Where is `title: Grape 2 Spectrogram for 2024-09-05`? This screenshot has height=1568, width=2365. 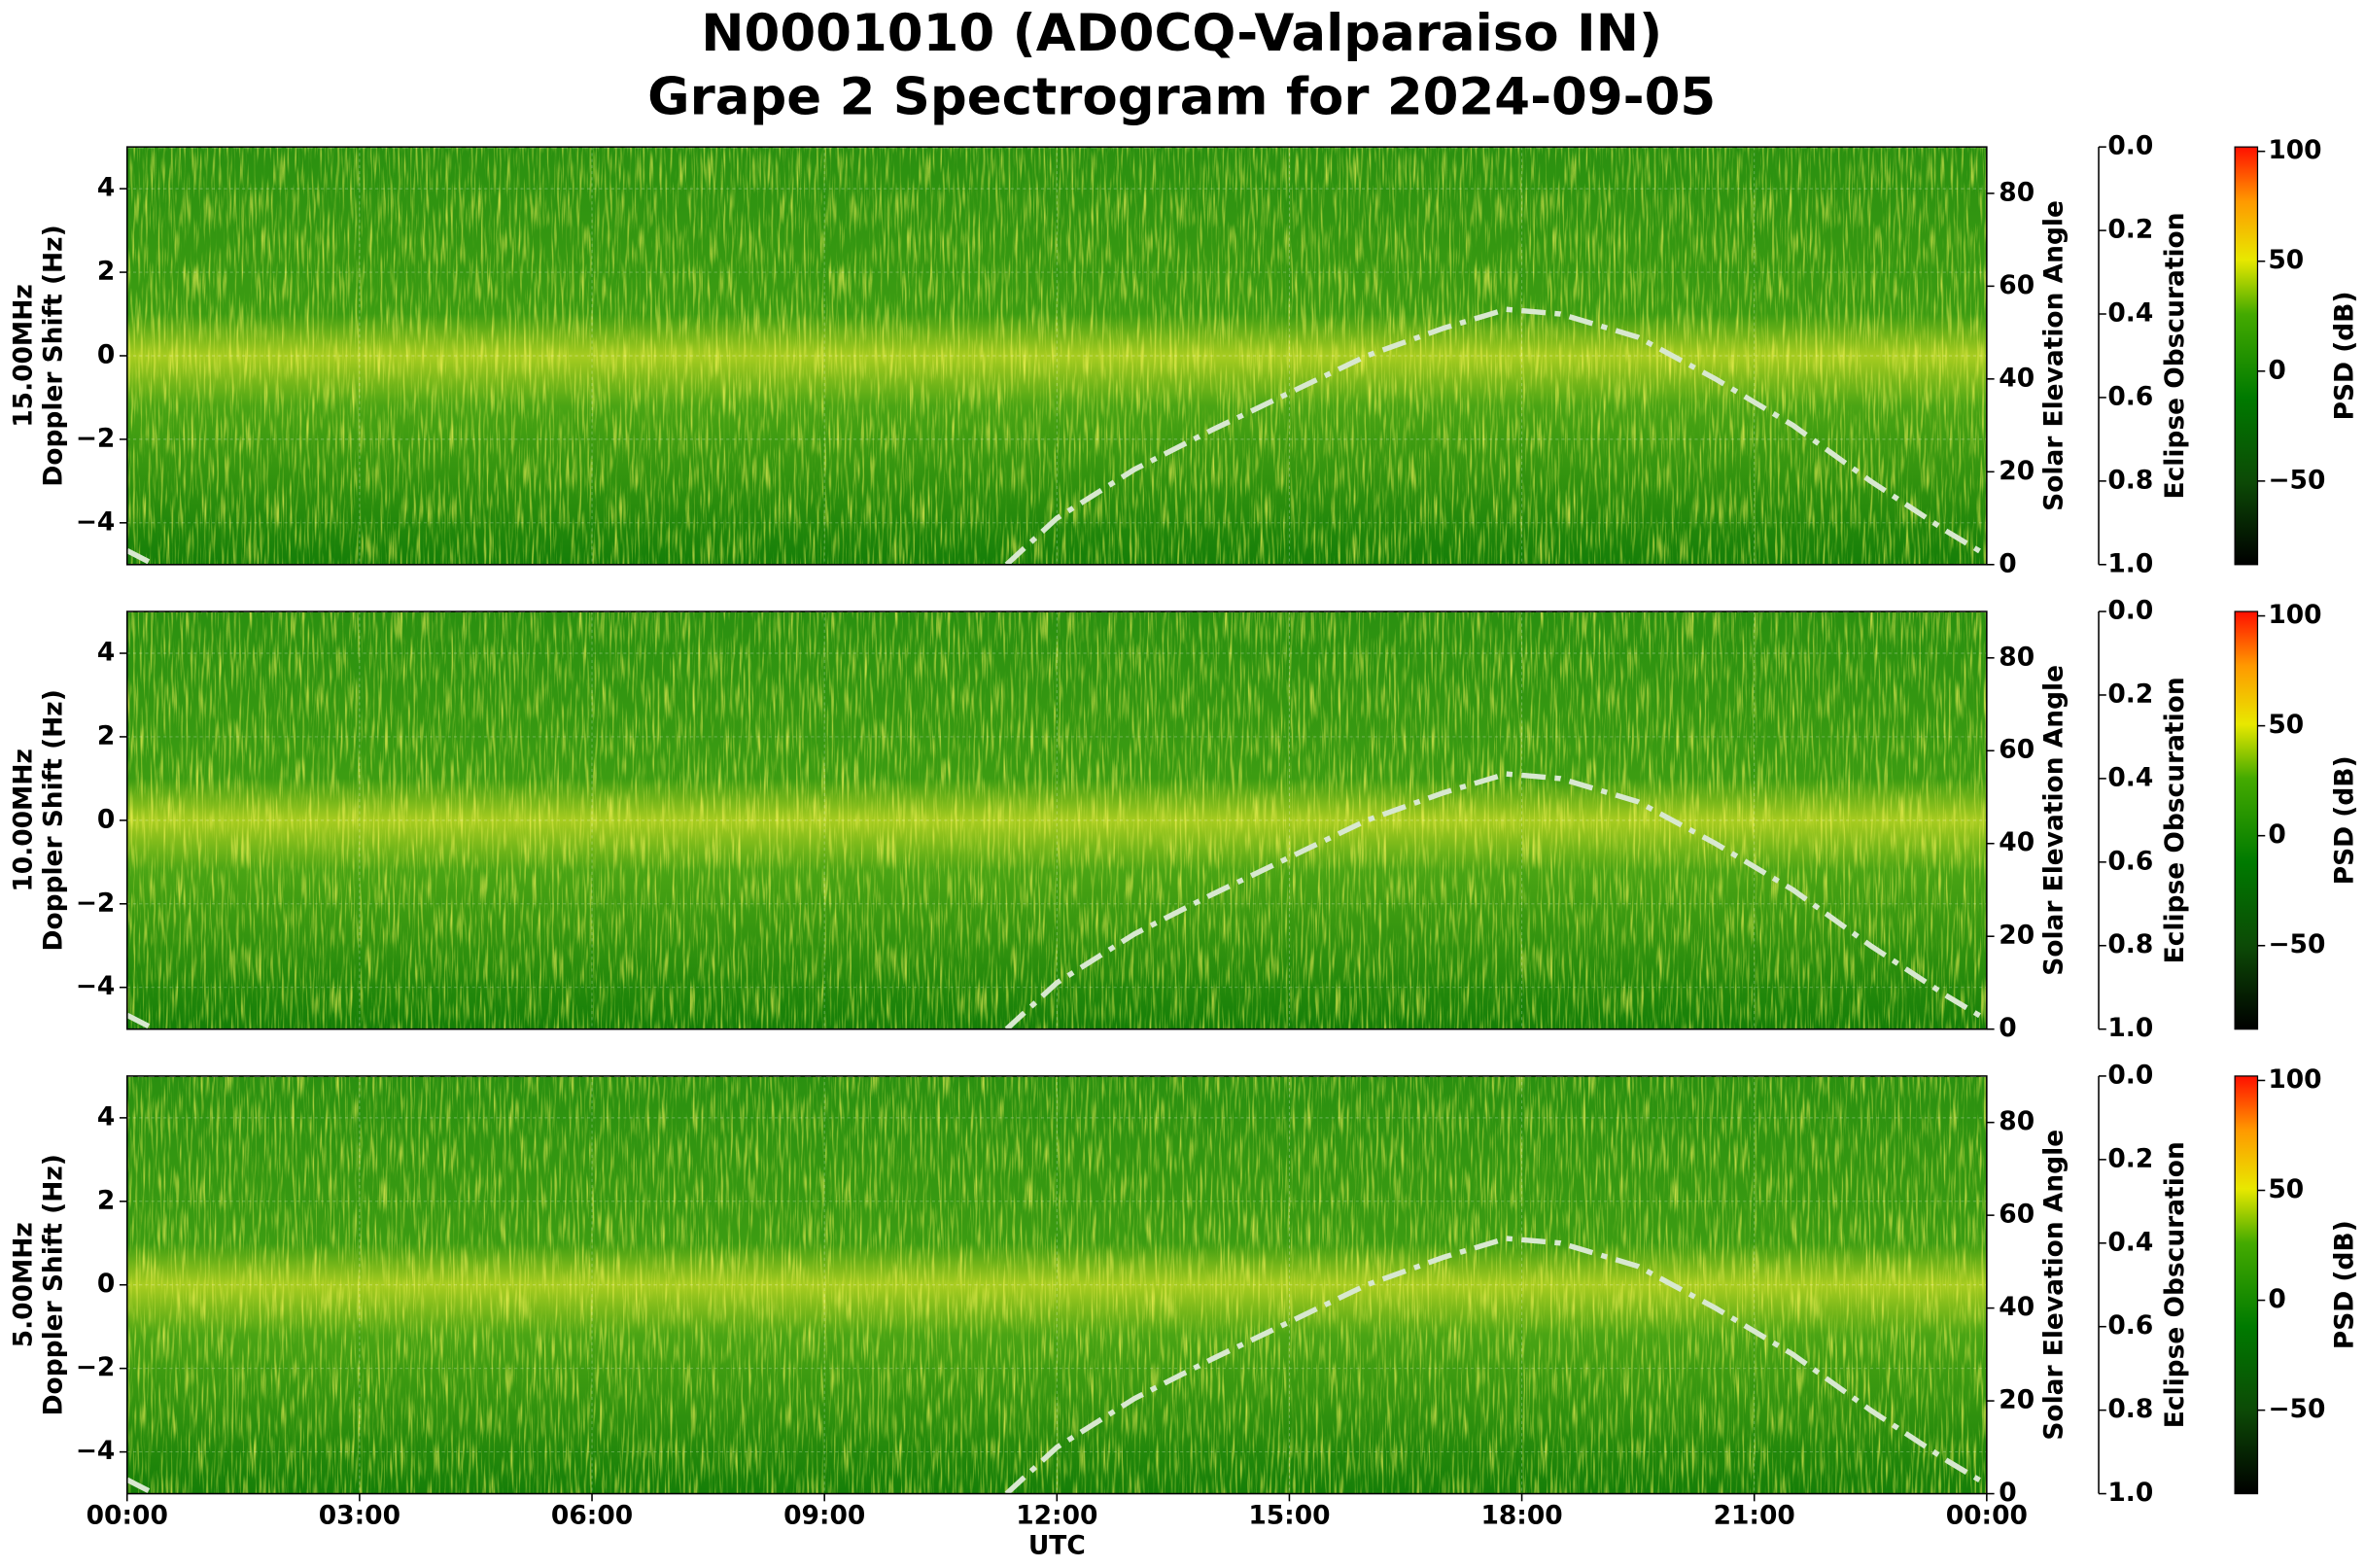 title: Grape 2 Spectrogram for 2024-09-05 is located at coordinates (1181, 97).